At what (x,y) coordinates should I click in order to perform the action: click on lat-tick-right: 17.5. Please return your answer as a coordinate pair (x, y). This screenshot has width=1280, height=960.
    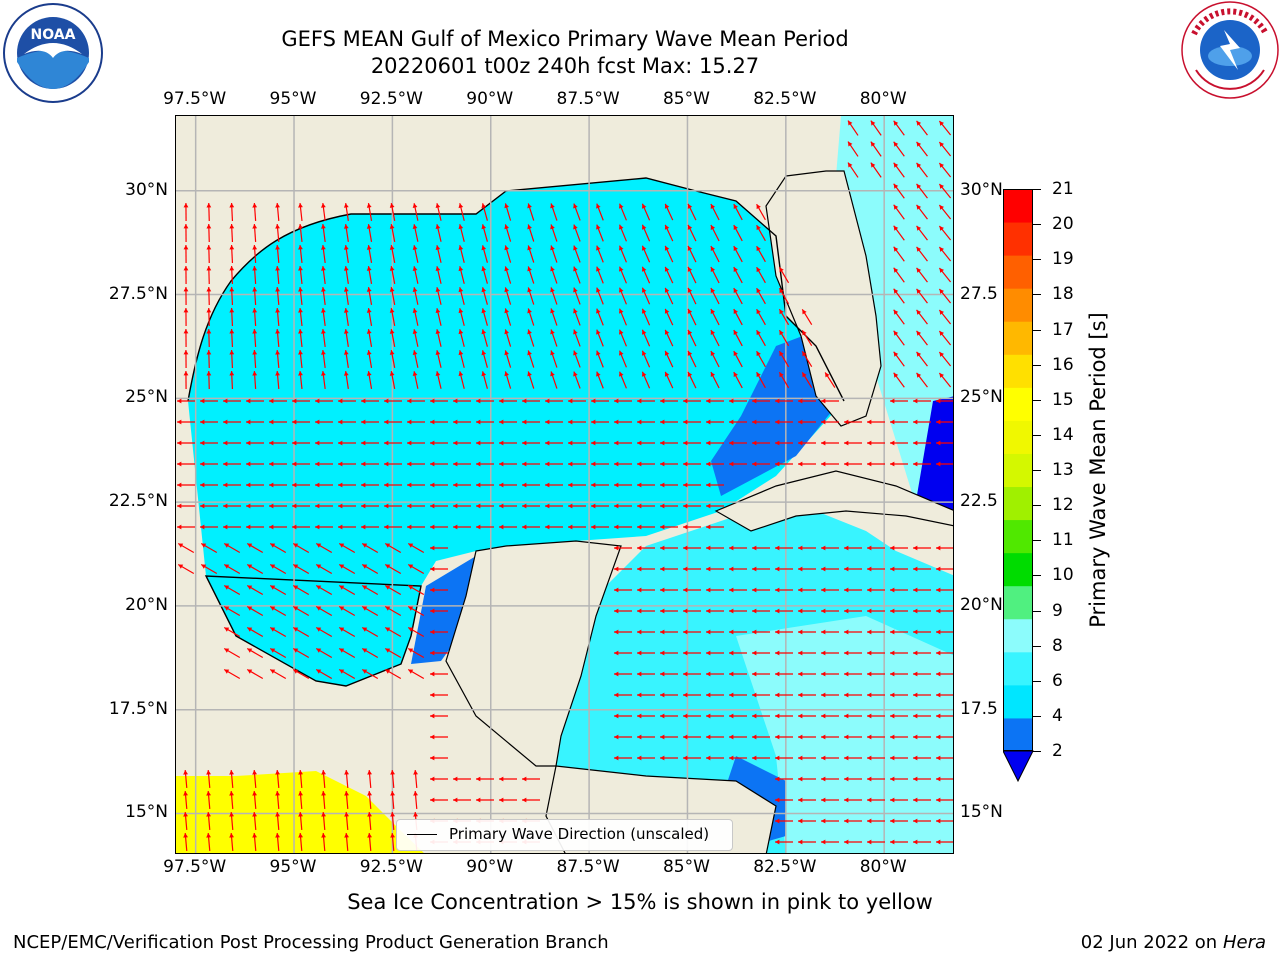
    Looking at the image, I should click on (979, 708).